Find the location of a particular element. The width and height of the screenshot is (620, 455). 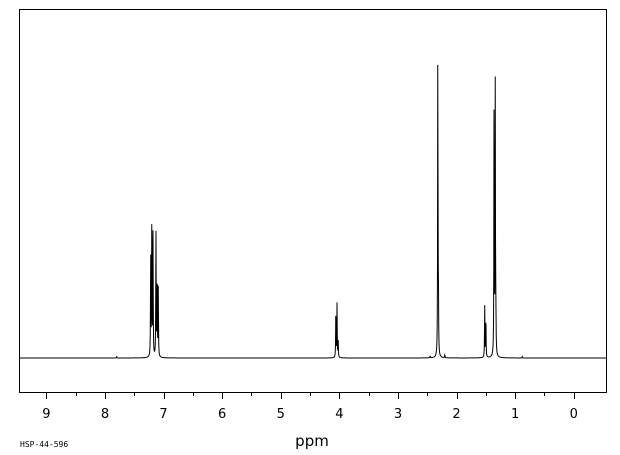

x-axis-tick-labels: 9 8 7 6 5 4 3 2 1 0 is located at coordinates (310, 414).